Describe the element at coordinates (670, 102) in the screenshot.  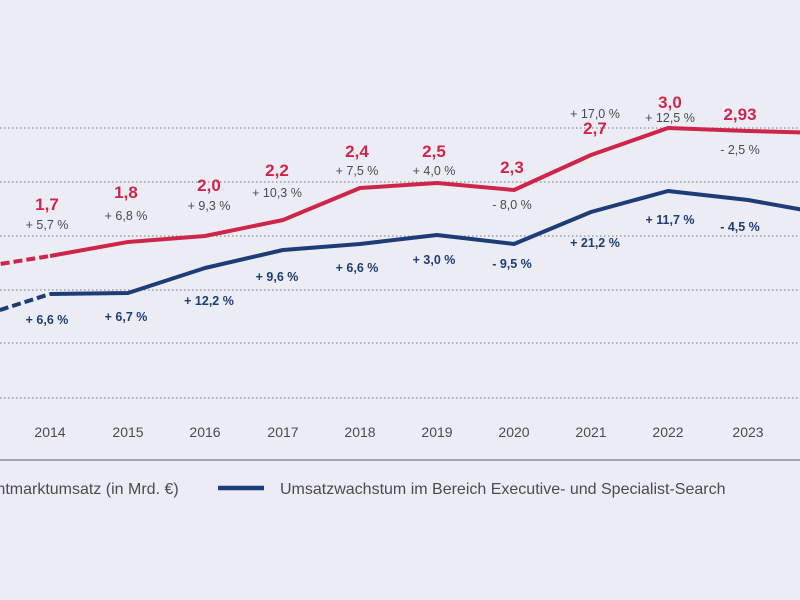
I see `total-market-value-label: 3,0` at that location.